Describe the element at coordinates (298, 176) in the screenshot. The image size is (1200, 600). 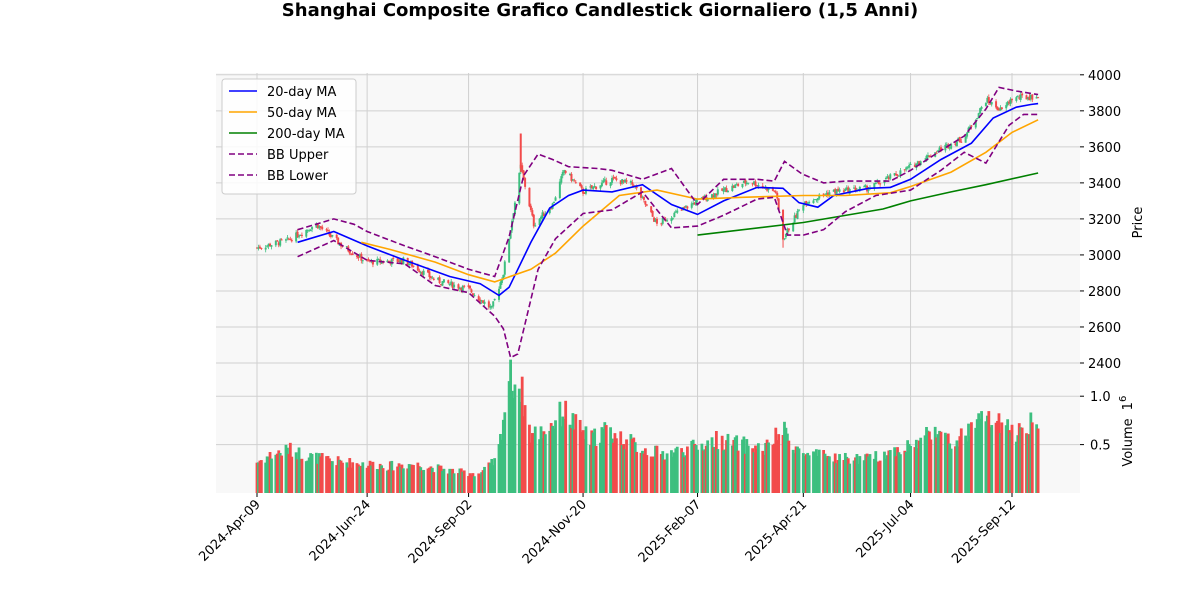
I see `legend-label: BB Lower` at that location.